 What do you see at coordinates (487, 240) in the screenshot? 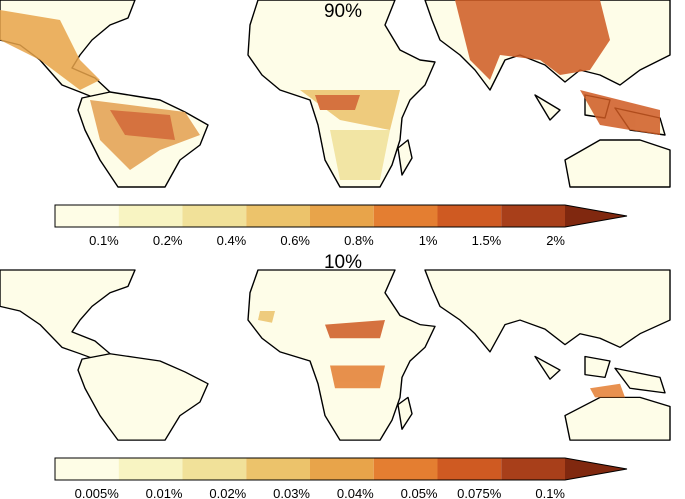
I see `colorbar-label: 1.5%` at bounding box center [487, 240].